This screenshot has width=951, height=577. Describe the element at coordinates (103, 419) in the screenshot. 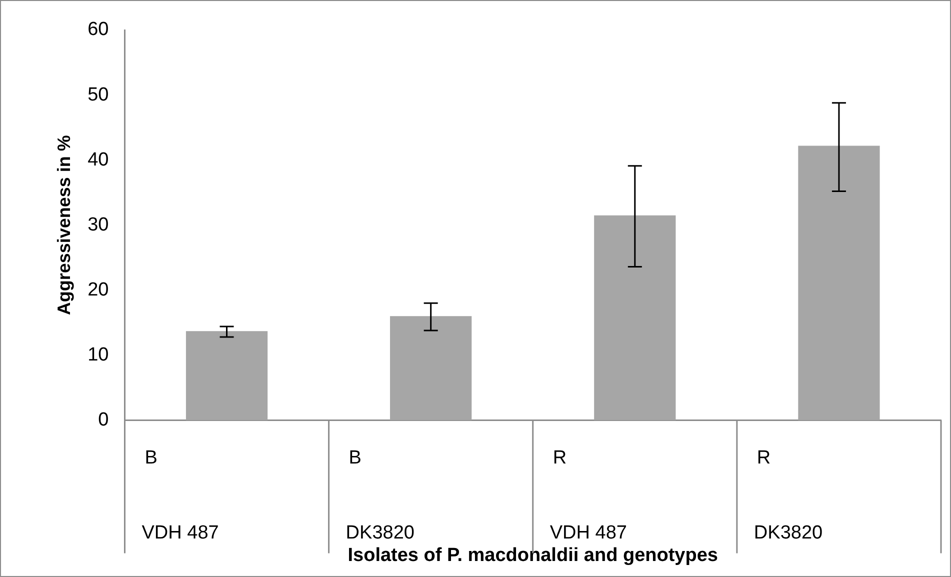

I see `y-tick-label: 0` at that location.